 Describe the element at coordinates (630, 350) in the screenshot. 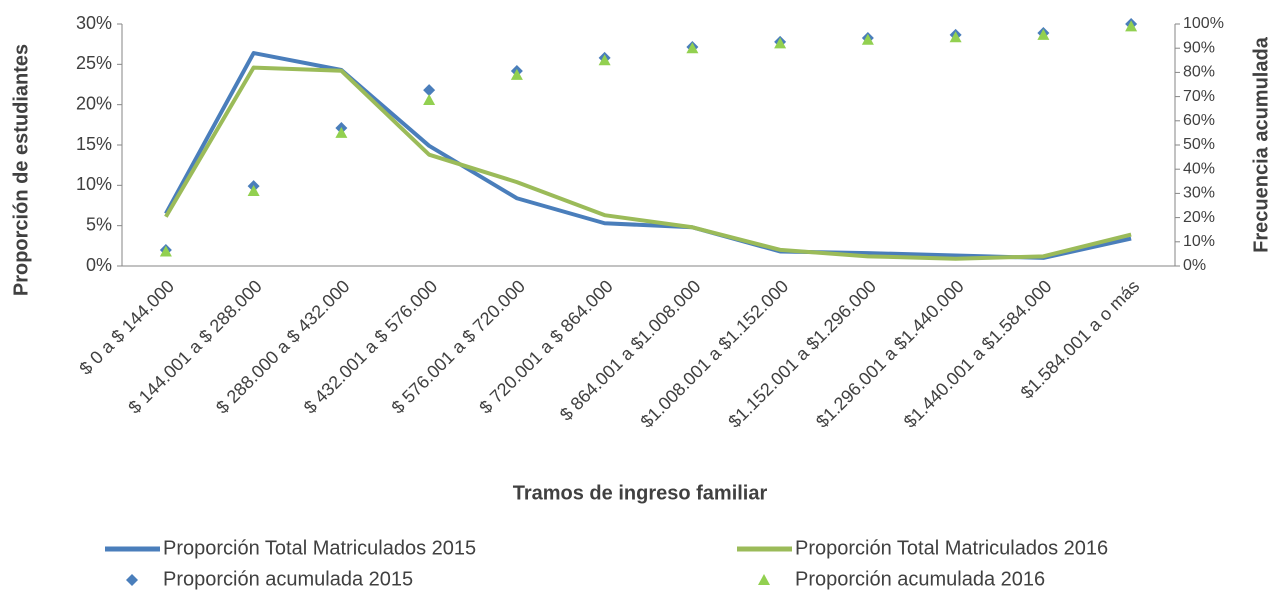

I see `x-tick-label: $ 864.001 a $1.008.000` at that location.